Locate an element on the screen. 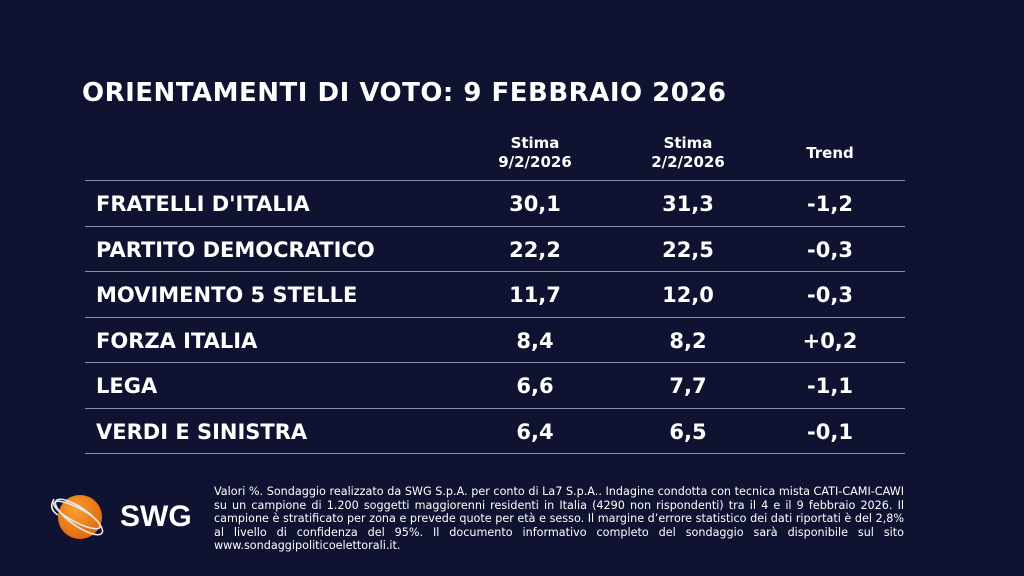 The image size is (1024, 576). trend-value: +0,2 is located at coordinates (830, 340).